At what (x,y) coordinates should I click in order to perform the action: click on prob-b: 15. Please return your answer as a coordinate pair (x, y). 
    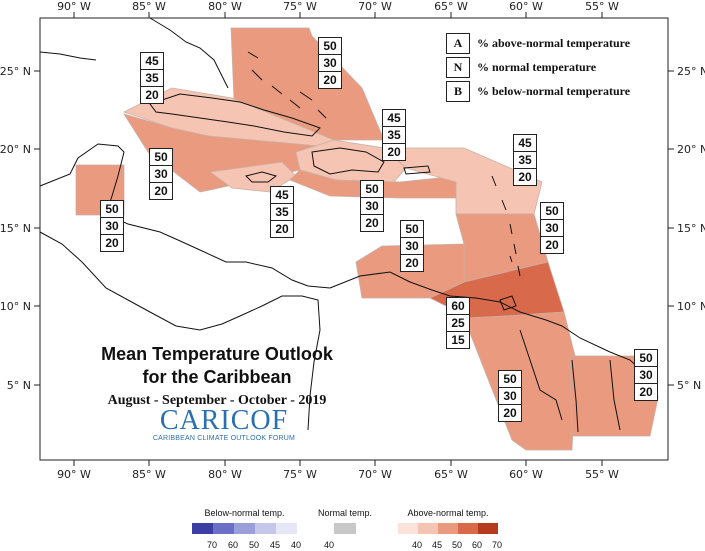
    Looking at the image, I should click on (458, 339).